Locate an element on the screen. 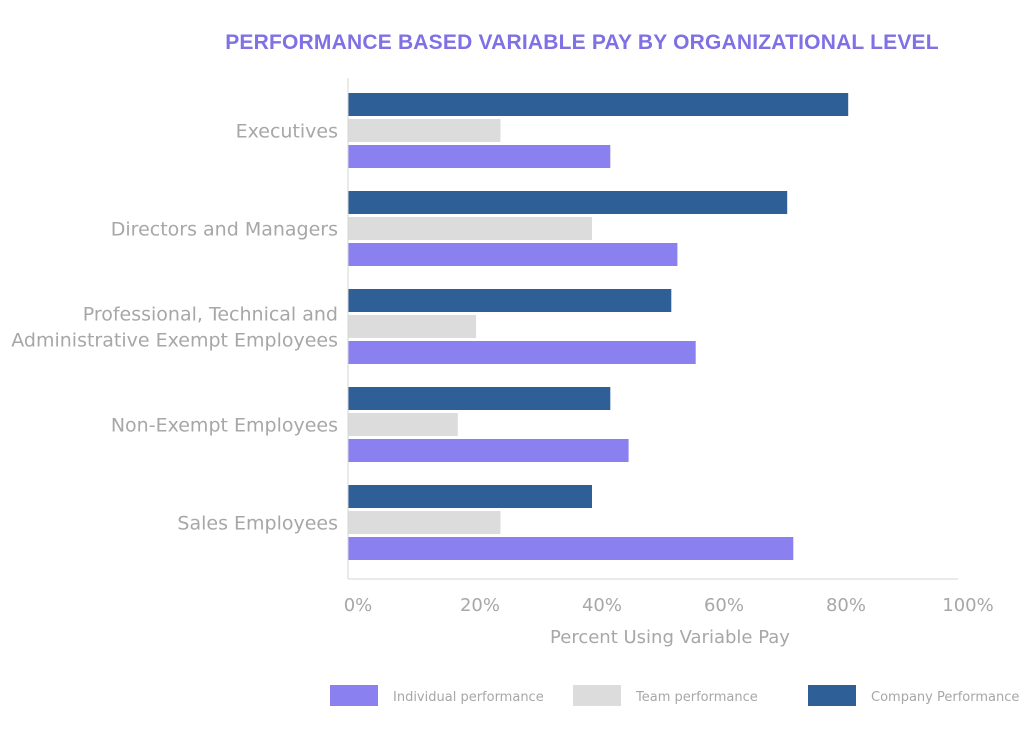 The image size is (1024, 734). legend-swatch-company-performance is located at coordinates (832, 695).